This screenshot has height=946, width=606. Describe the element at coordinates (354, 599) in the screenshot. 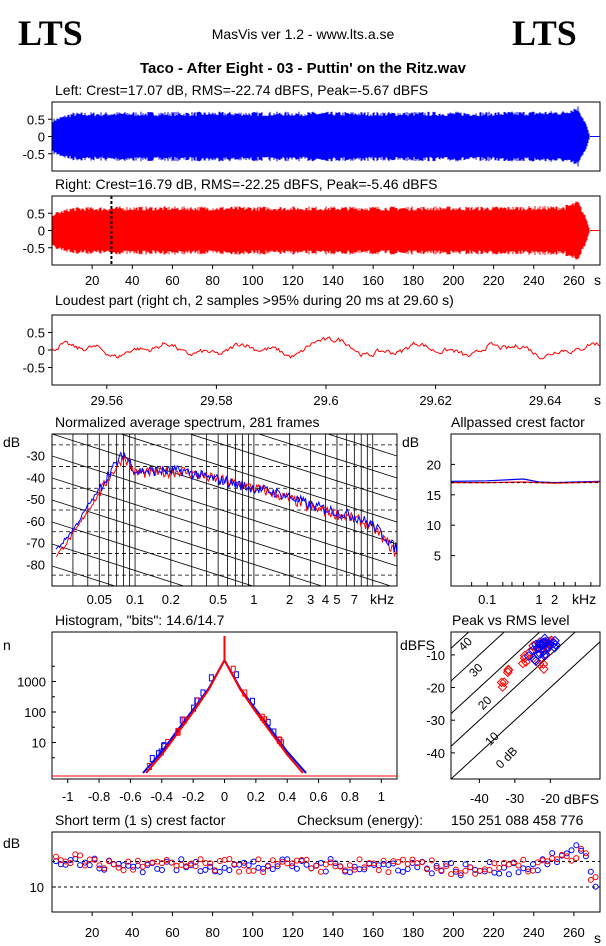

I see `spectrum-xtick-label: 7` at that location.